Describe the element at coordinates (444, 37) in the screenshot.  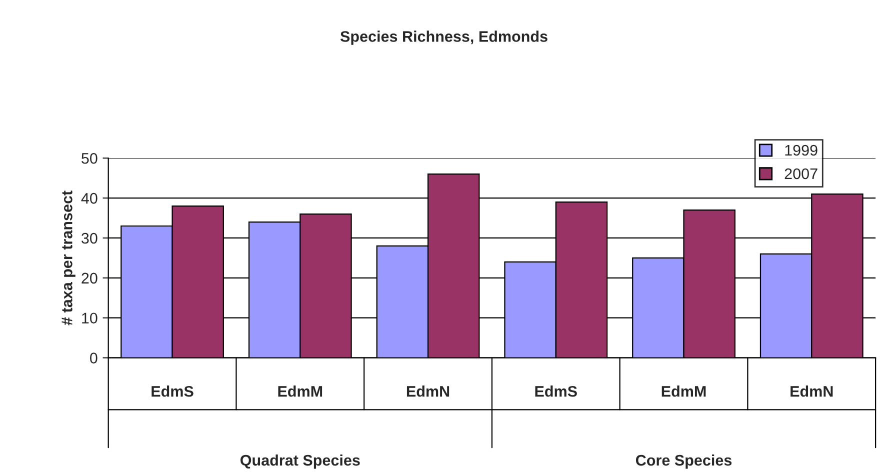
I see `chart-title: Species Richness, Edmonds` at that location.